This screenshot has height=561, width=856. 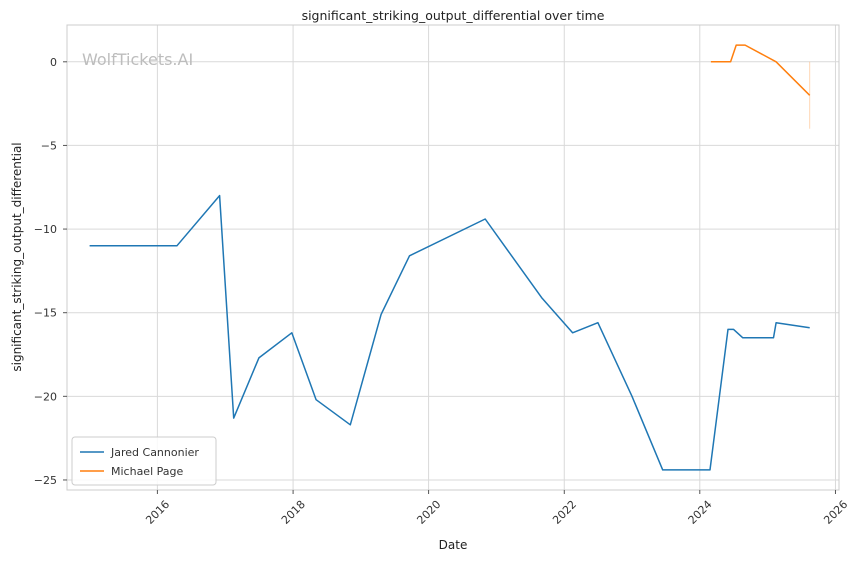 I want to click on y-tick-label: −25, so click(x=45, y=480).